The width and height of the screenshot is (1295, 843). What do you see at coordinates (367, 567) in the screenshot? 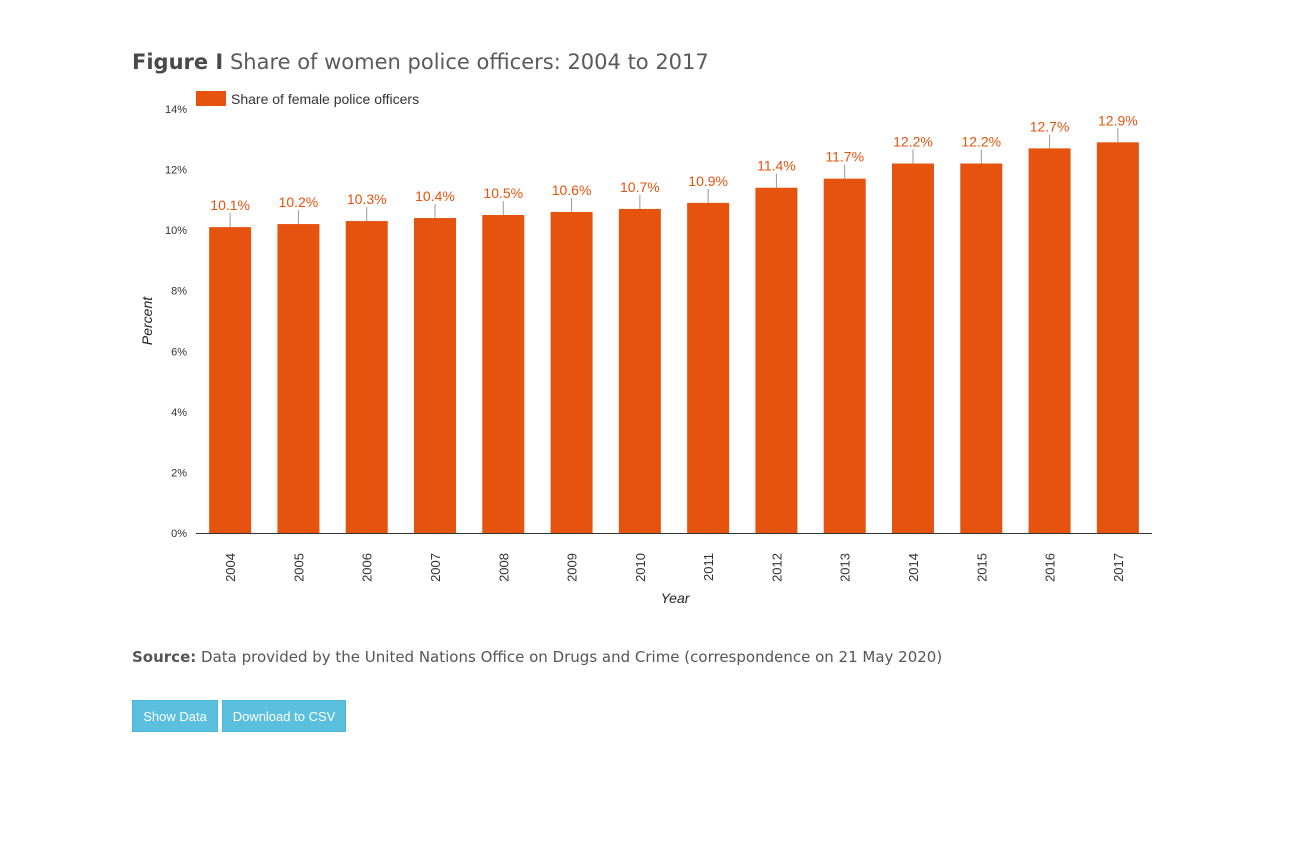
I see `x-tick-label: 2006` at bounding box center [367, 567].